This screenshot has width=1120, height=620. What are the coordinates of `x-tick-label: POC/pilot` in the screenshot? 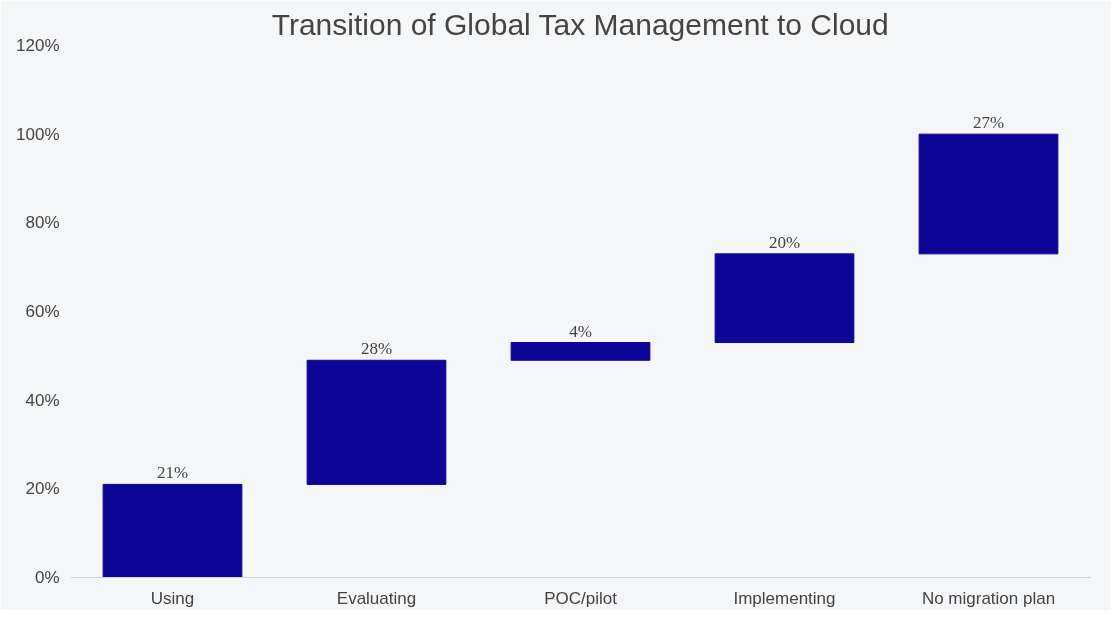 It's located at (581, 598).